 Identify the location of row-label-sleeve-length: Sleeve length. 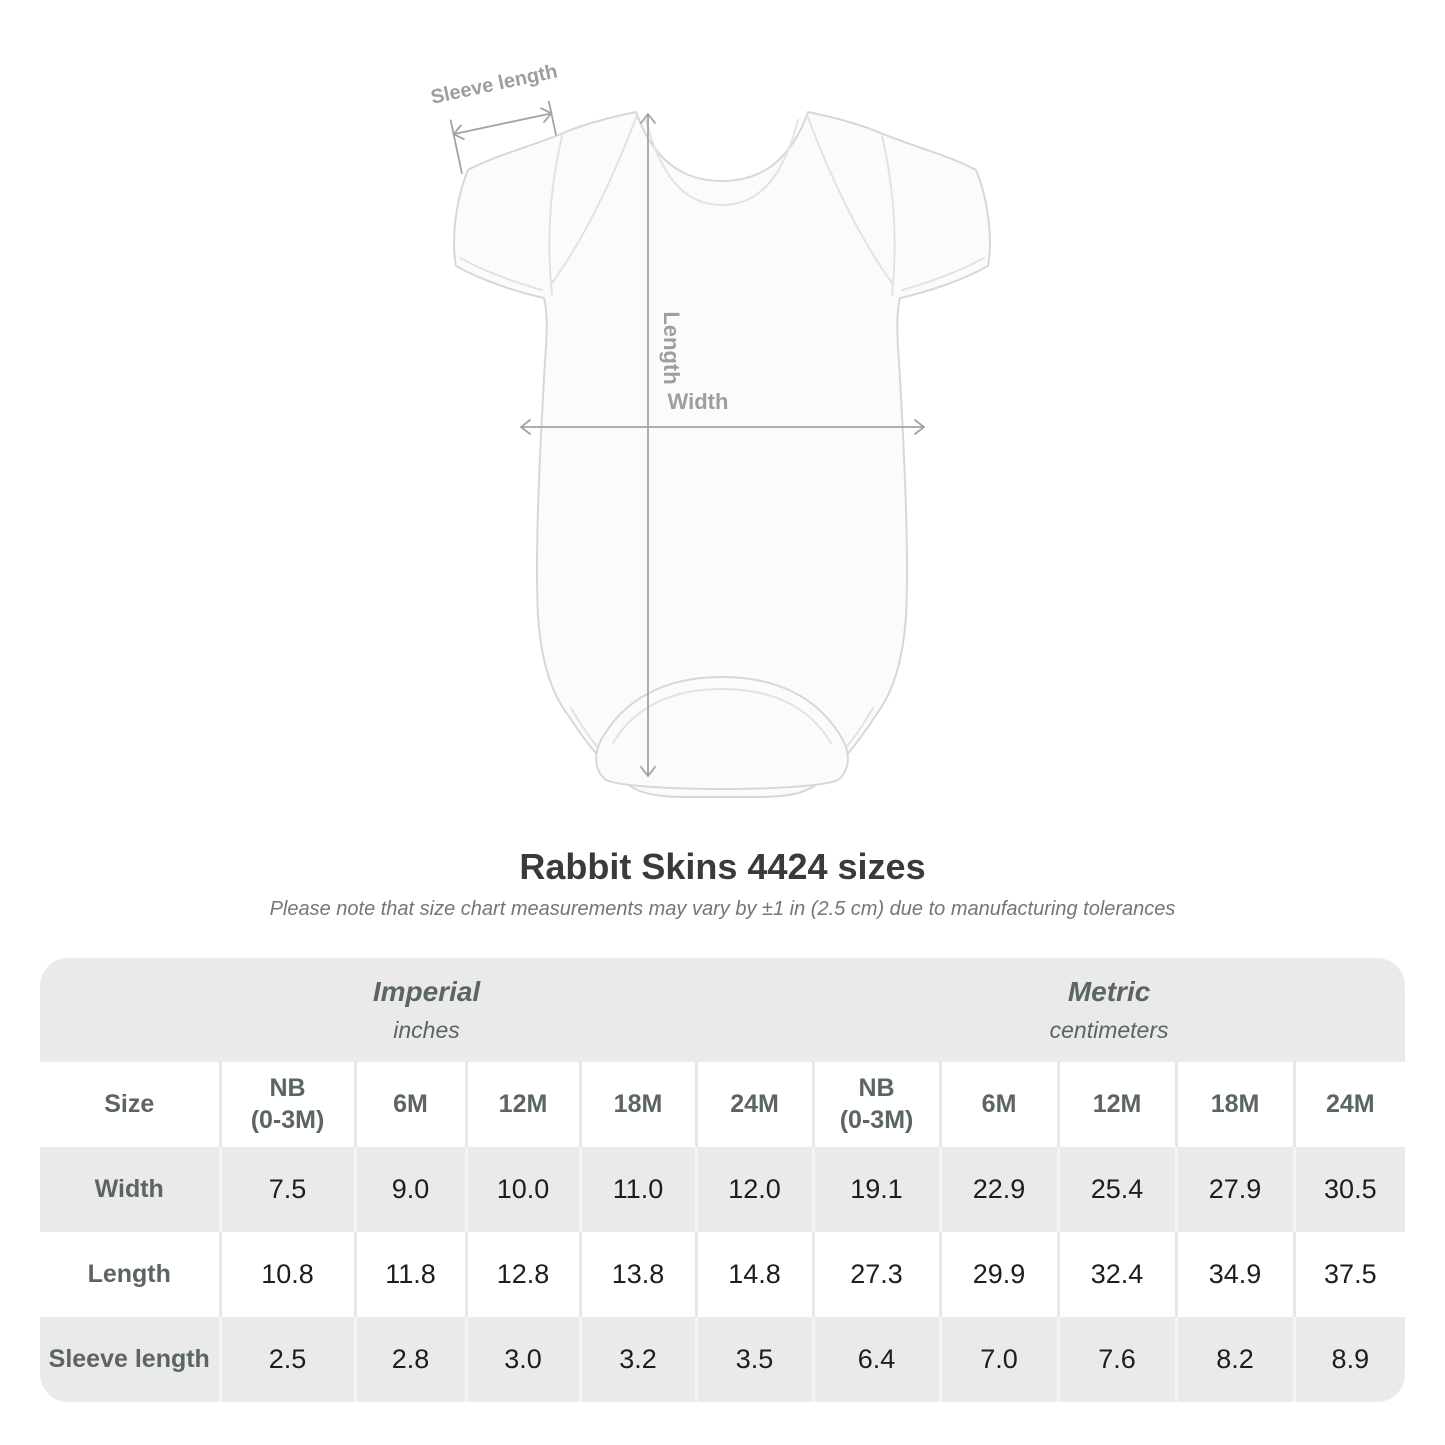
(130, 1359).